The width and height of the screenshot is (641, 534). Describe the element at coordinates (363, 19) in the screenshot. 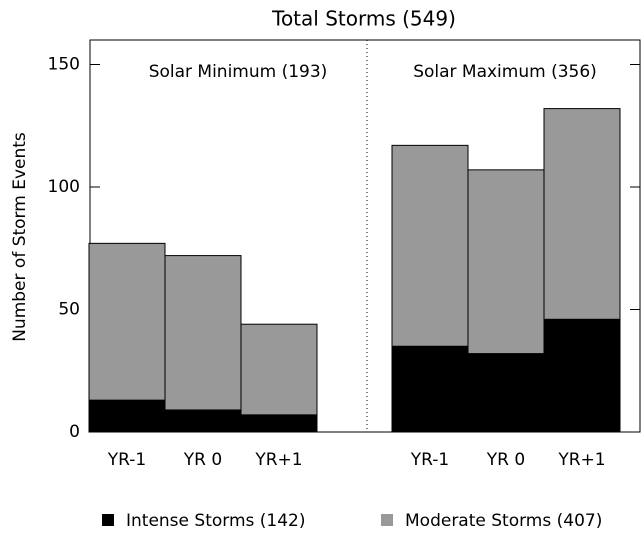

I see `chart-title: Total Storms (549)` at that location.